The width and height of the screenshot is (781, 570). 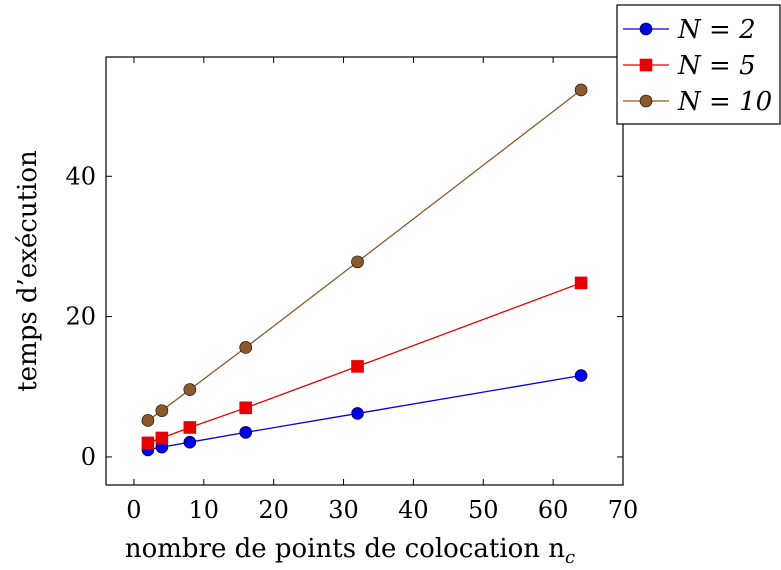 I want to click on x-tick-label: 20, so click(x=273, y=510).